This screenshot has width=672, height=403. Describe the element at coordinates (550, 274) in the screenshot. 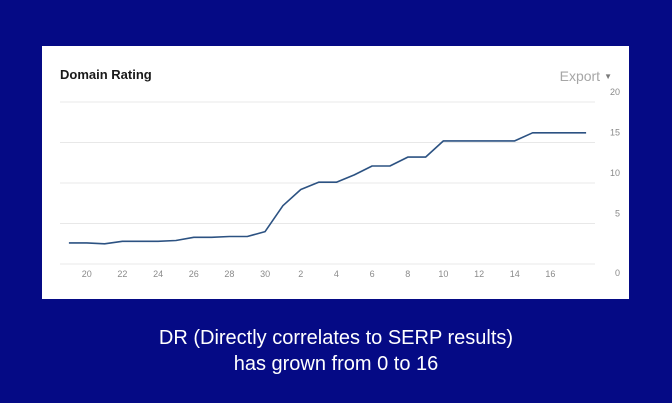

I see `x-tick-label: 16` at that location.